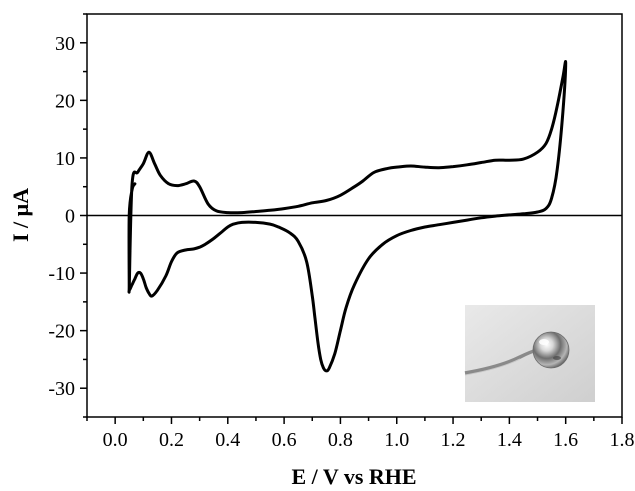 The width and height of the screenshot is (635, 491). What do you see at coordinates (171, 440) in the screenshot?
I see `x-tick-label: 0.2` at bounding box center [171, 440].